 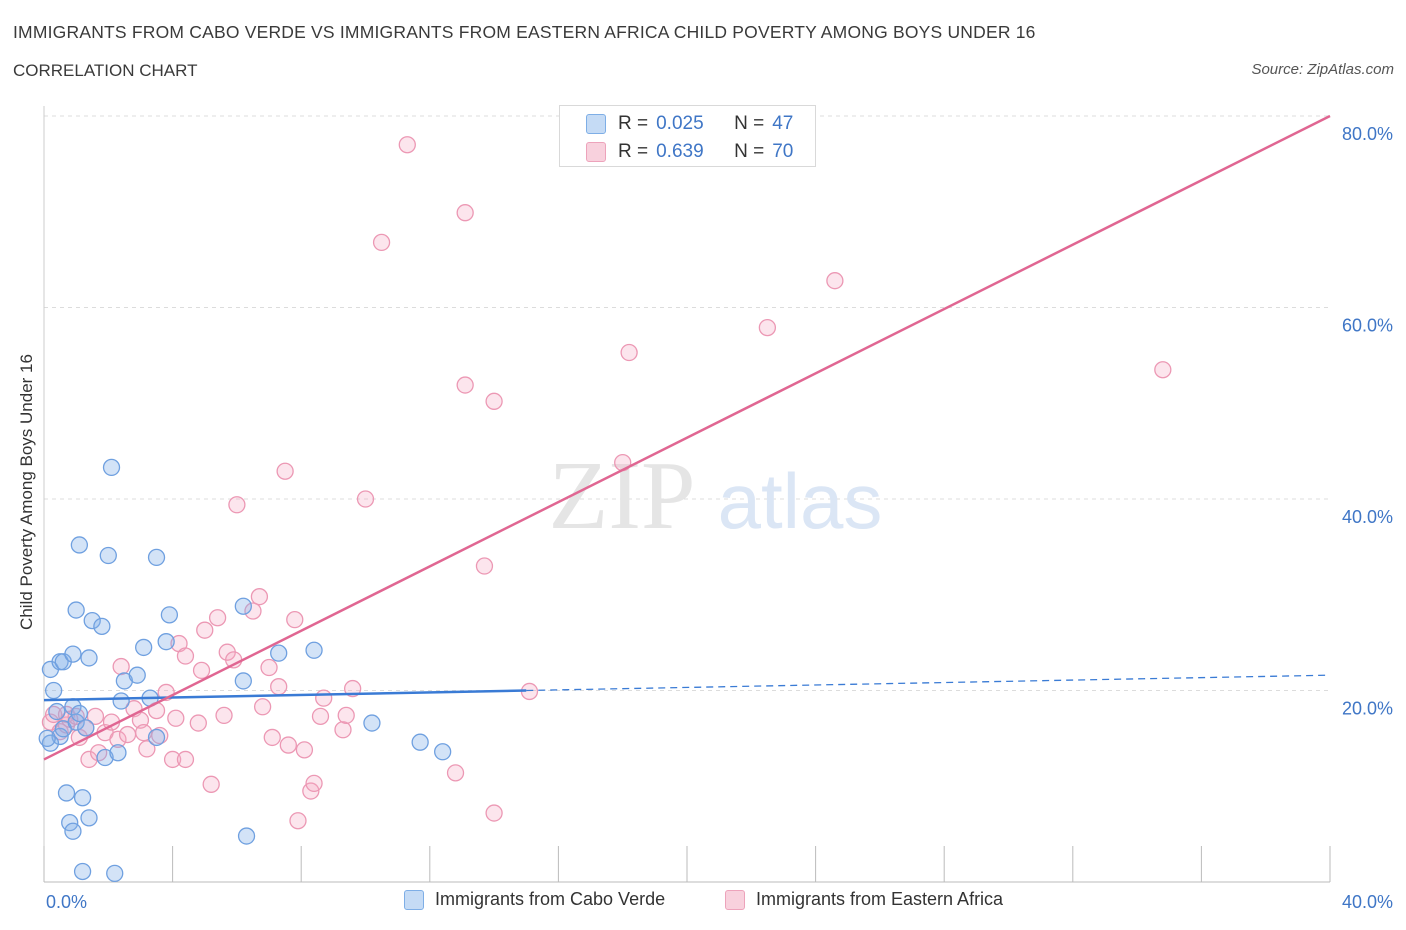 I want to click on stats-row-eastern-africa: R = 0.639 N = 70, so click(x=689, y=152).